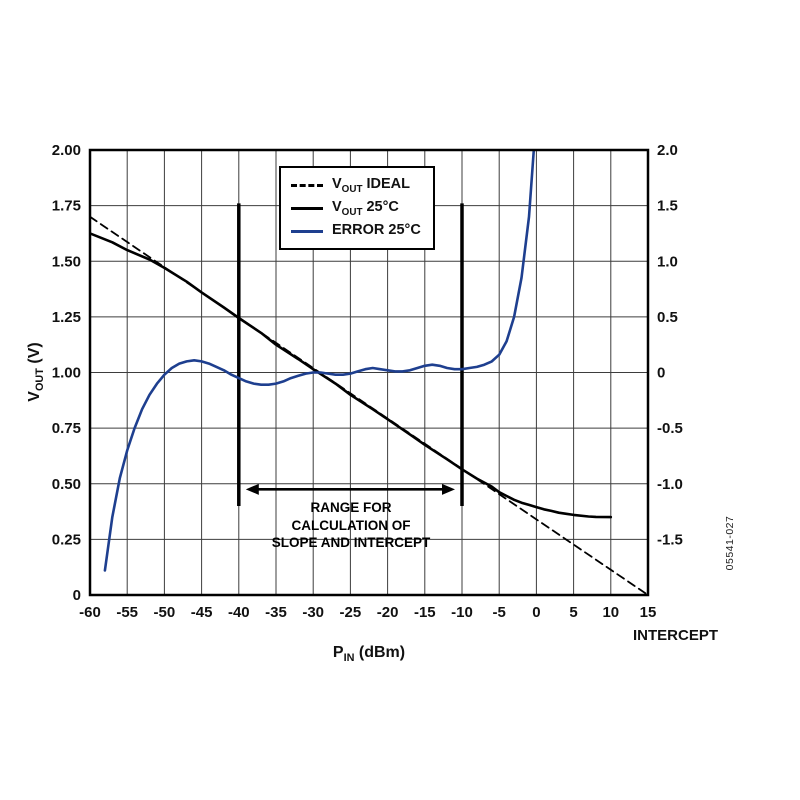 The image size is (800, 800). I want to click on y-left-tick-label: 0.25, so click(66, 539).